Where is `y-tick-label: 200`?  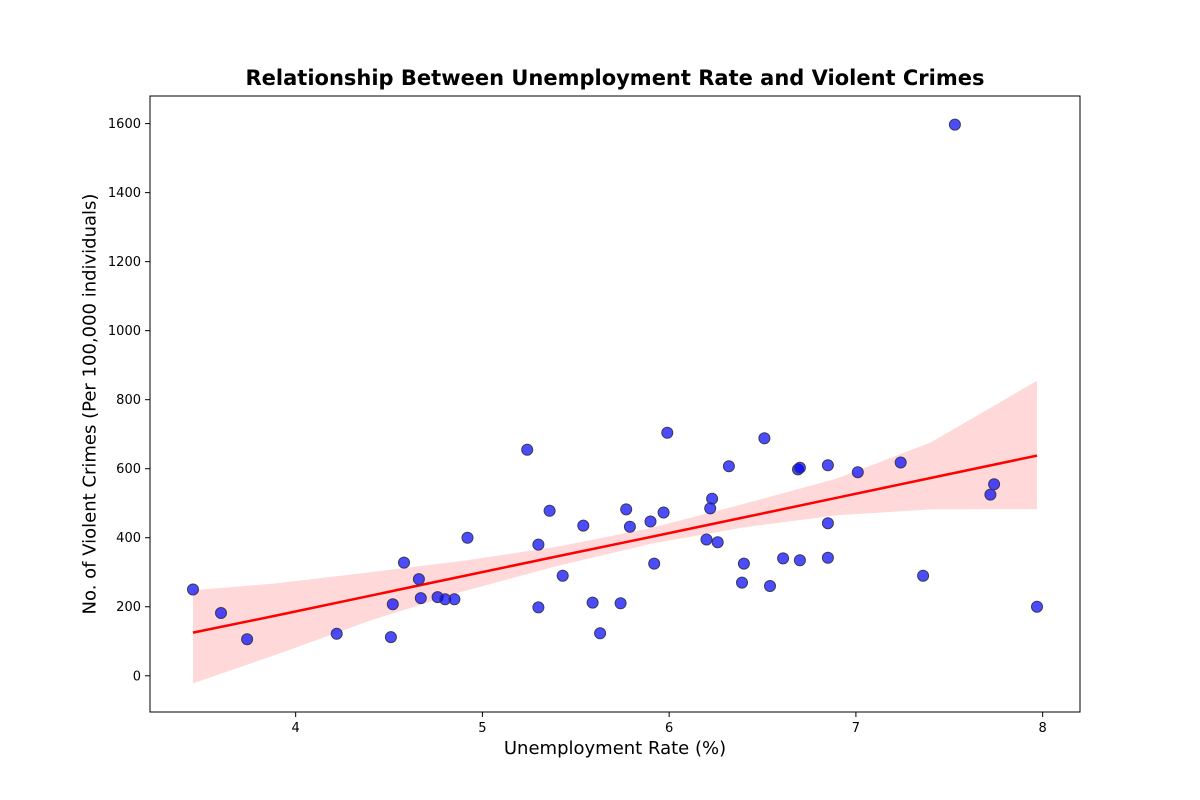 y-tick-label: 200 is located at coordinates (128, 607).